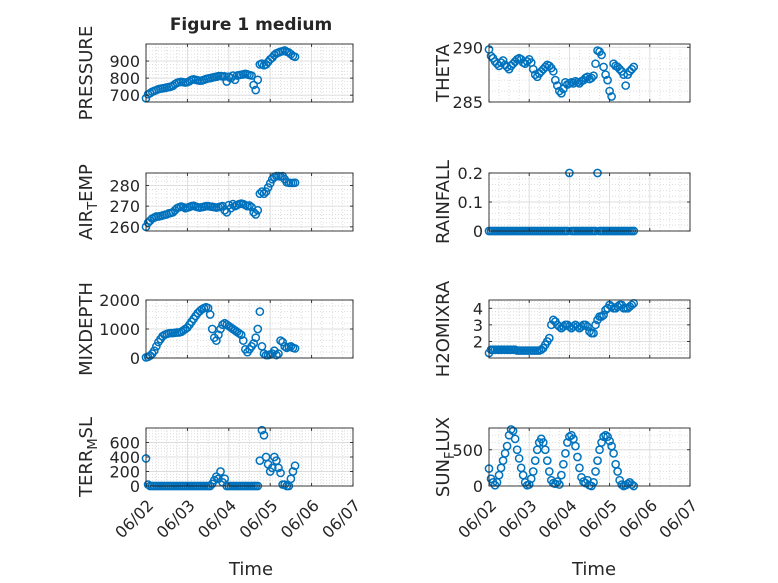  I want to click on y-tick-label: 600, so click(124, 443).